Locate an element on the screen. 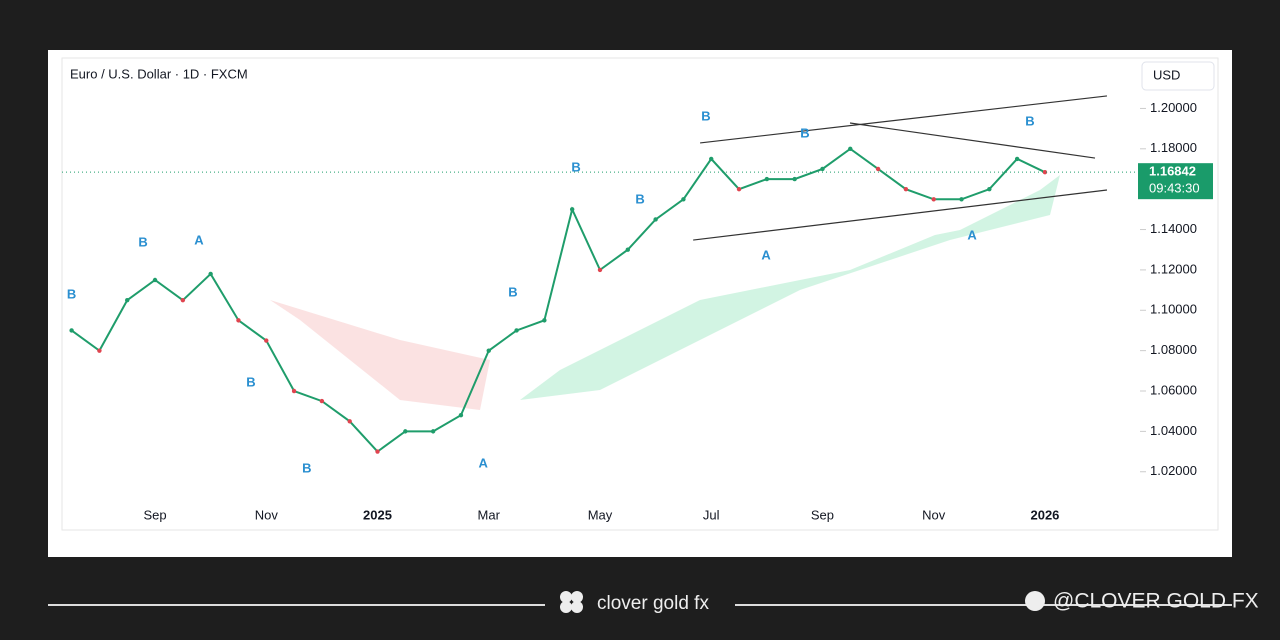  y-tick-label: 1.10000 is located at coordinates (1173, 309).